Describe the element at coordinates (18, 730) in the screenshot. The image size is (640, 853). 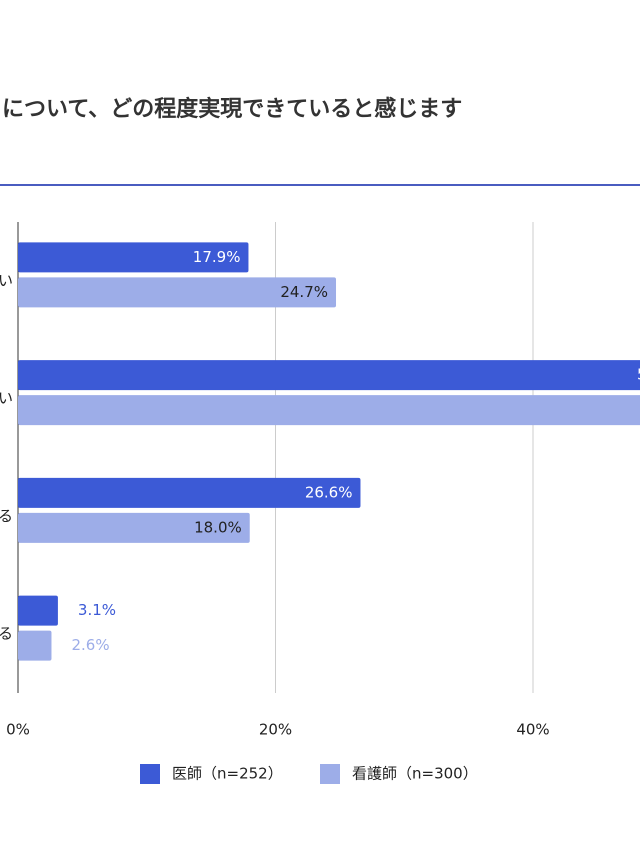
I see `x-tick-label: 0%` at that location.